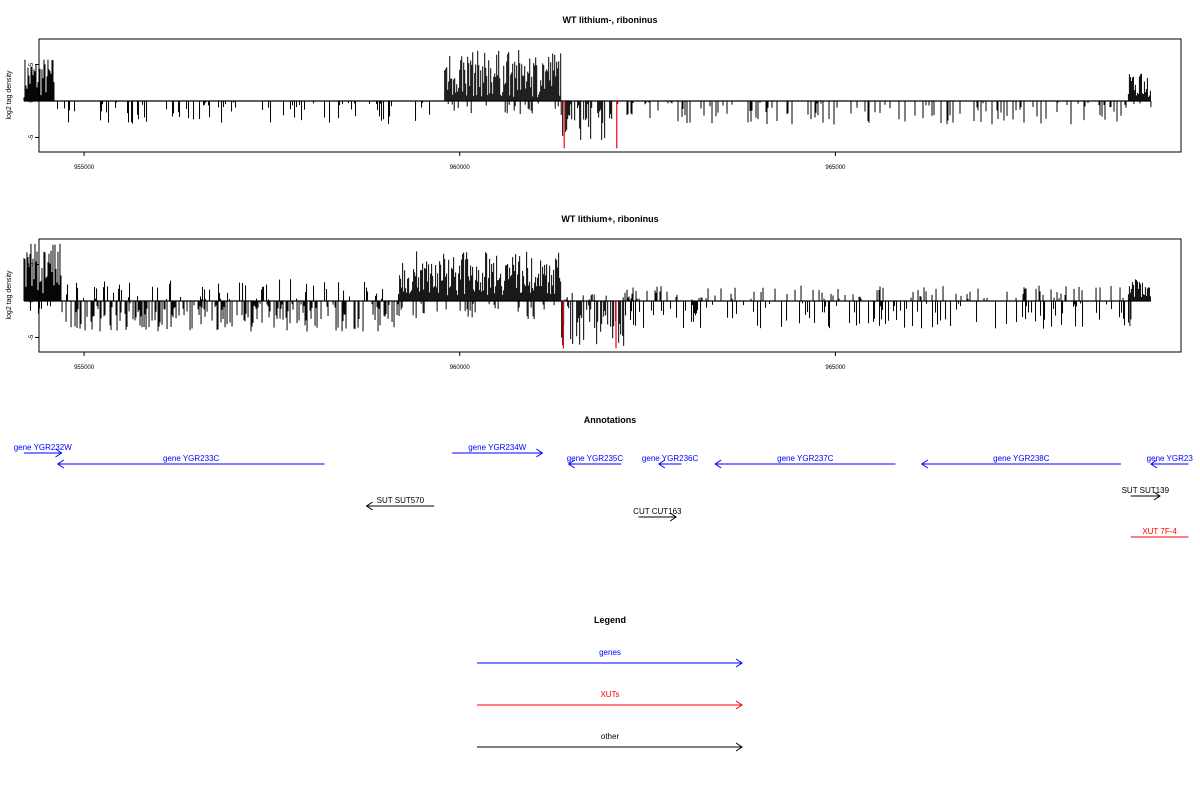  I want to click on legend-entries: genes XUTs other, so click(610, 700).